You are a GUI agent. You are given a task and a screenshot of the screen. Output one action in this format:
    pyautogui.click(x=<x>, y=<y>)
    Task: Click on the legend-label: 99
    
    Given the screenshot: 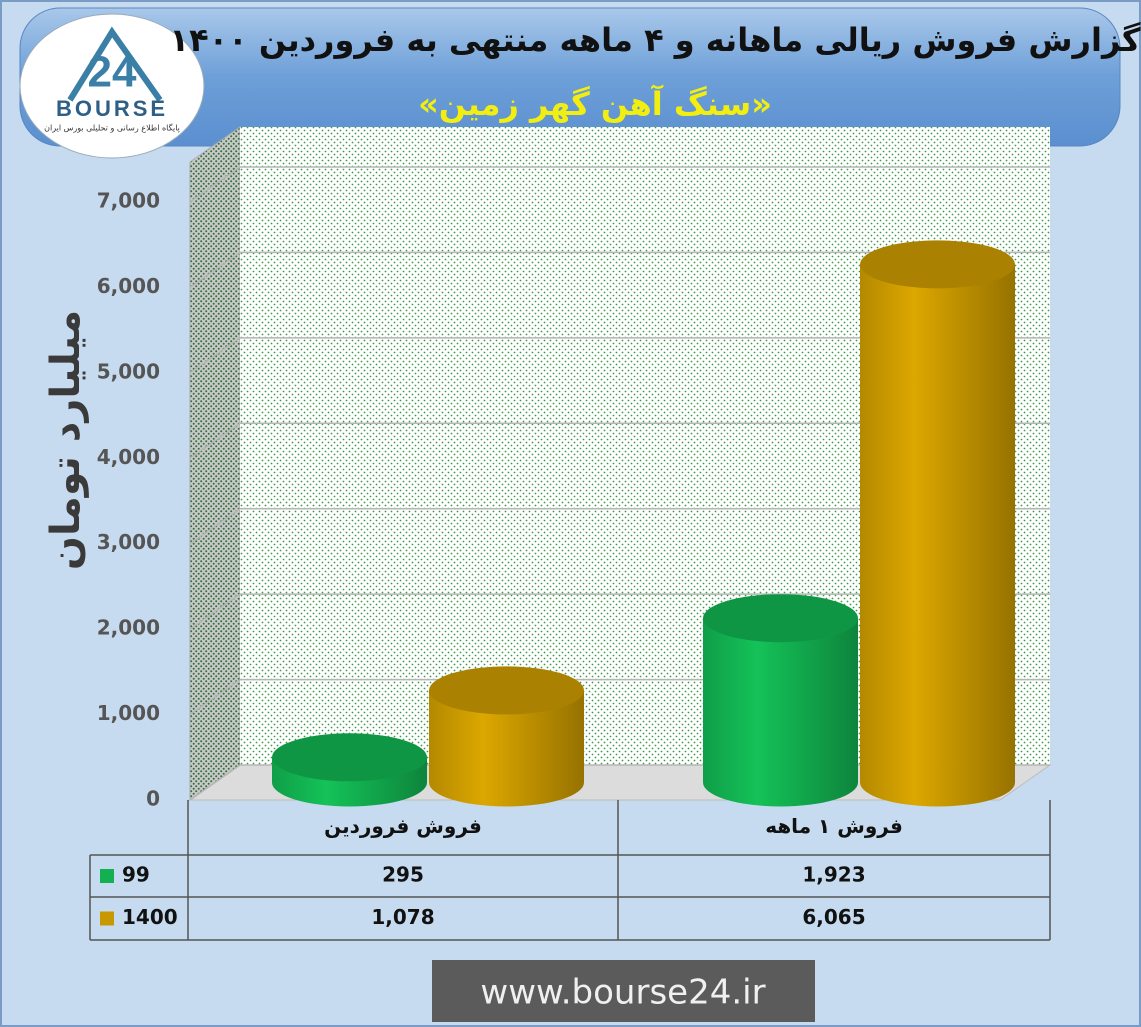 What is the action you would take?
    pyautogui.click(x=136, y=875)
    